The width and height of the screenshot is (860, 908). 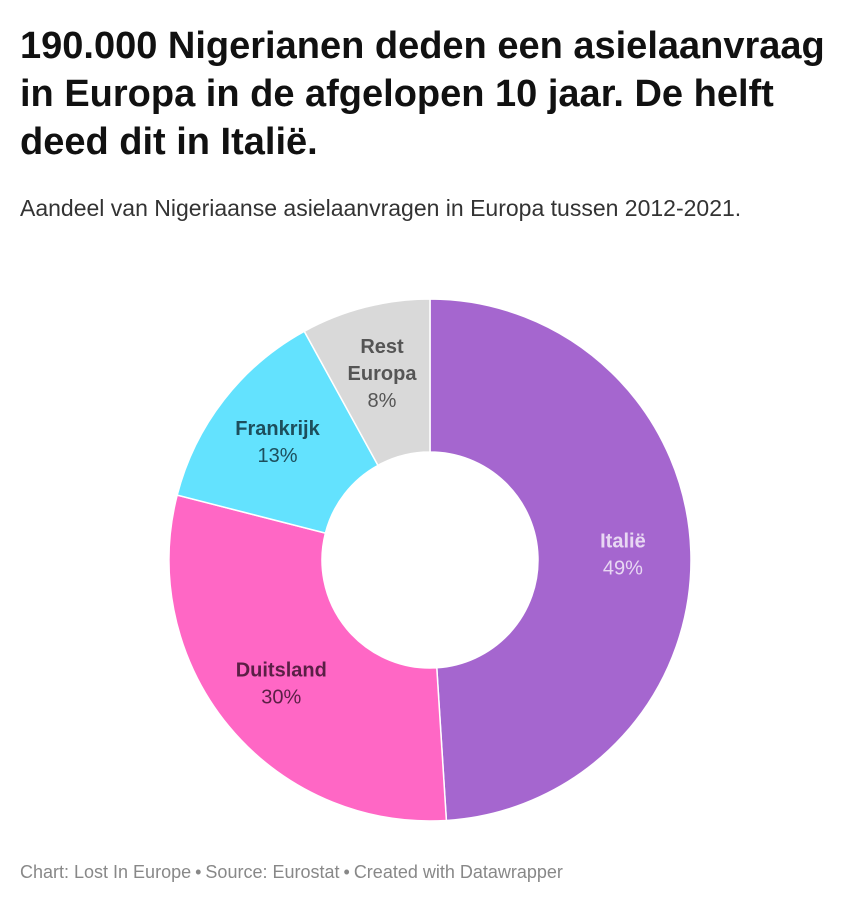 What do you see at coordinates (382, 347) in the screenshot?
I see `slice-name-label: Rest` at bounding box center [382, 347].